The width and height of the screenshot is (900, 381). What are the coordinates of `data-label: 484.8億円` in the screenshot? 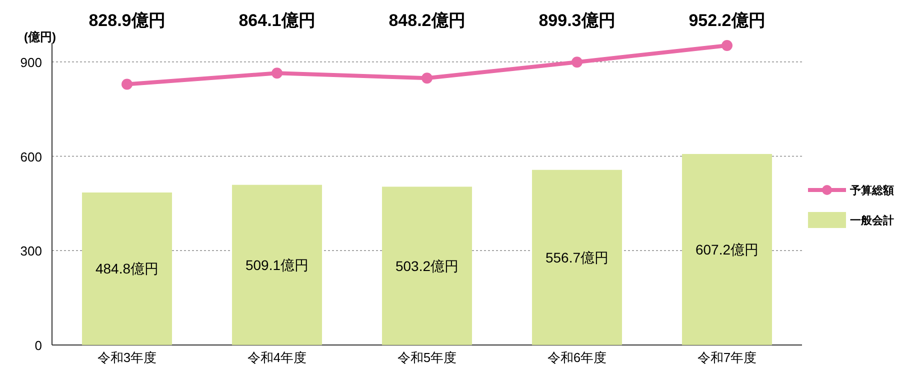 It's located at (127, 268).